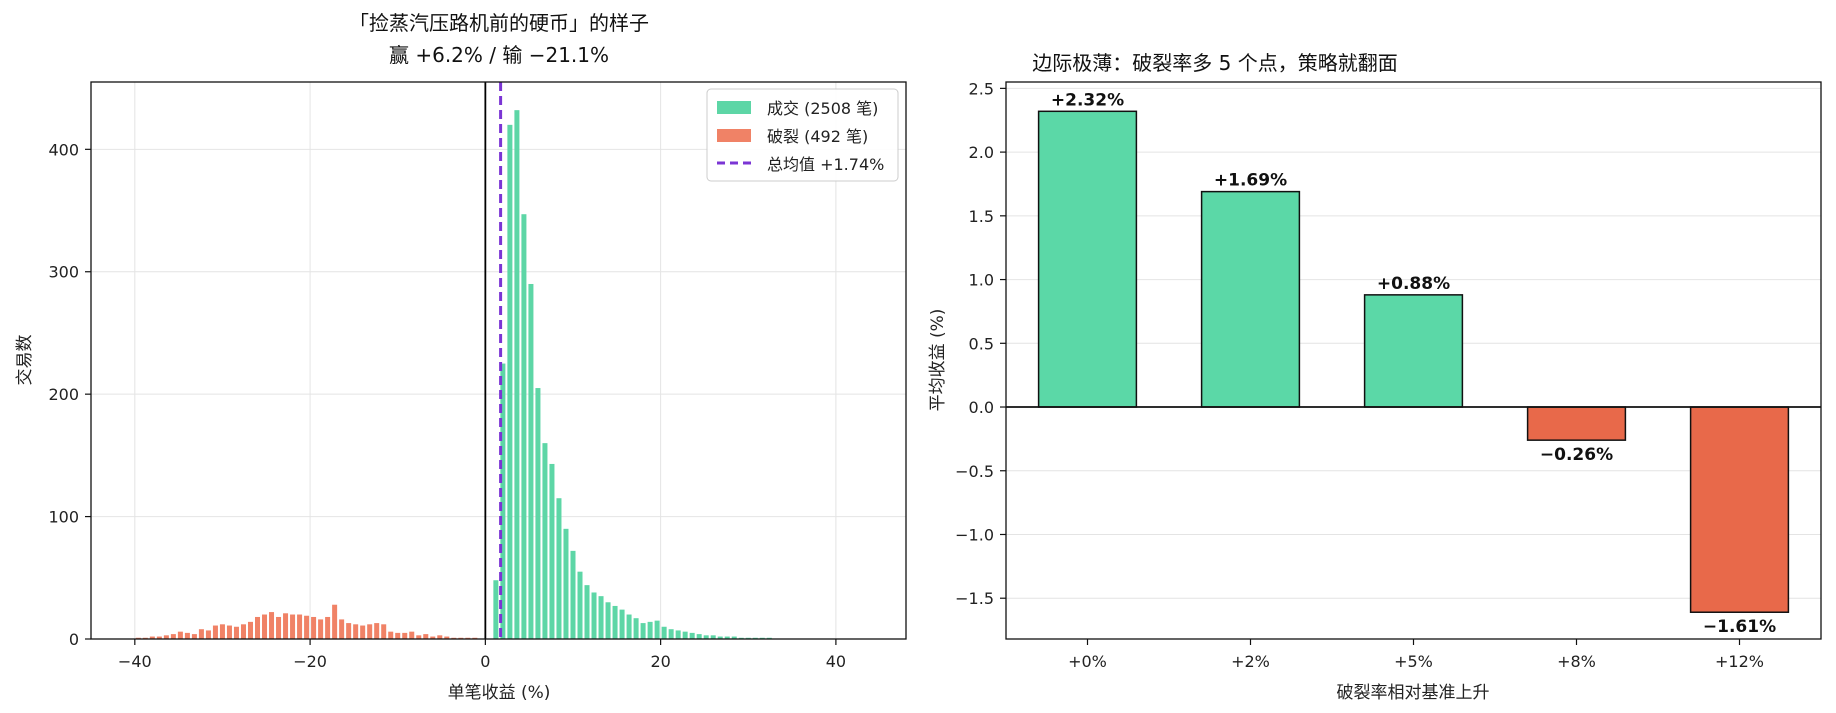 Image resolution: width=1836 pixels, height=713 pixels. Describe the element at coordinates (499, 23) in the screenshot. I see `histogram-title: 「捡蒸汽压路机前的硬币」的样子` at that location.